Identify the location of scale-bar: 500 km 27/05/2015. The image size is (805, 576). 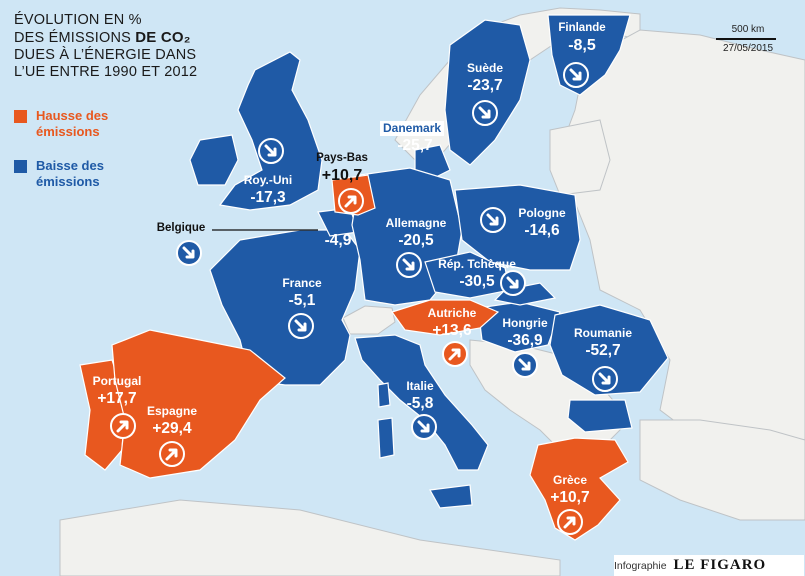
(748, 39).